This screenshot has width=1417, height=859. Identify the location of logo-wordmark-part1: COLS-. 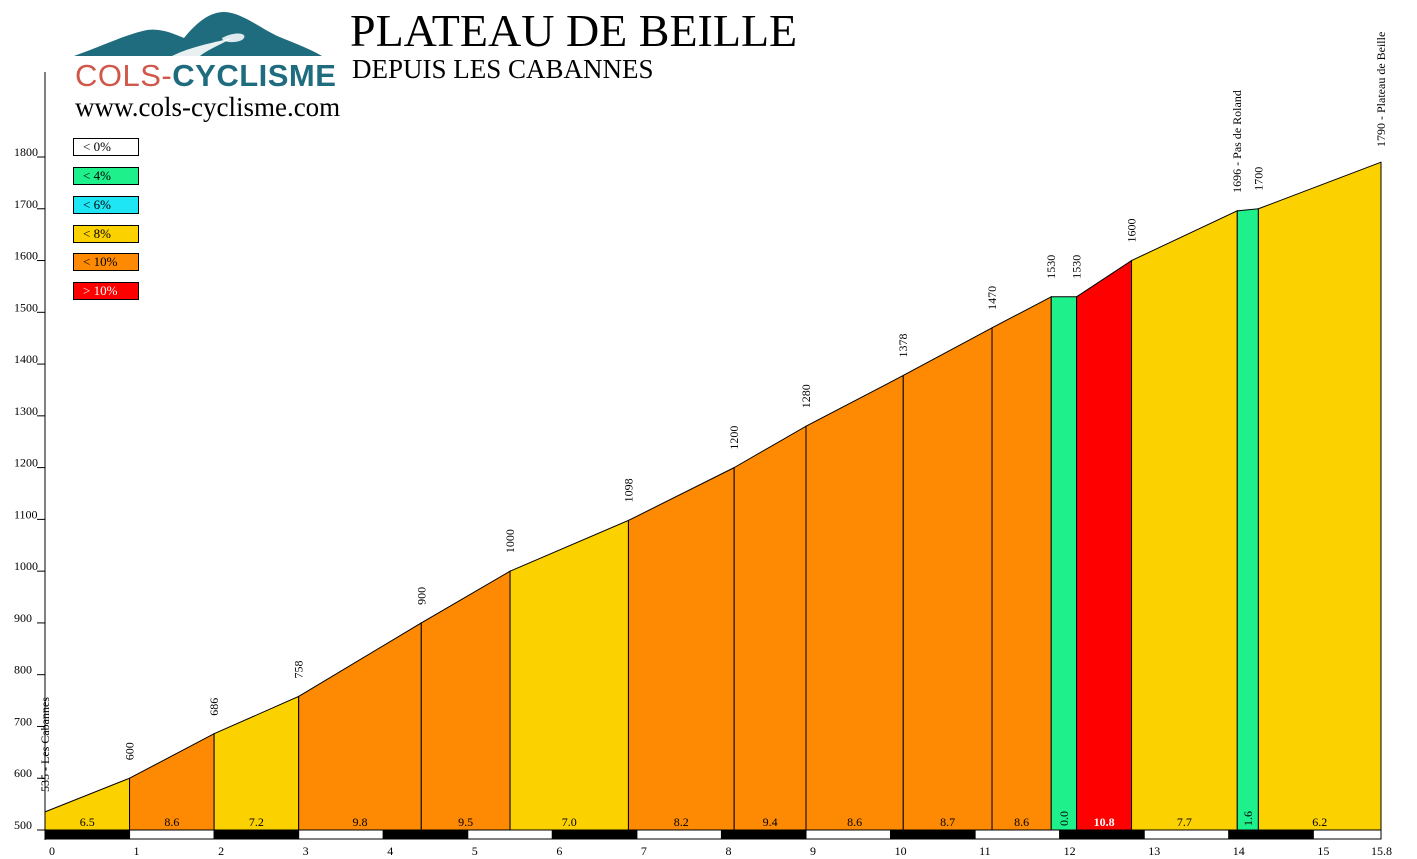
(124, 75).